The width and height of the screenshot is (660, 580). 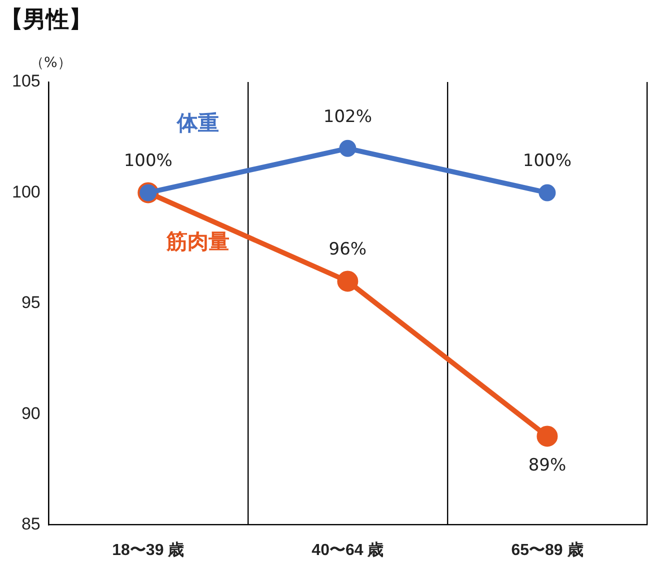 I want to click on y-axis-title: （%）, so click(x=51, y=63).